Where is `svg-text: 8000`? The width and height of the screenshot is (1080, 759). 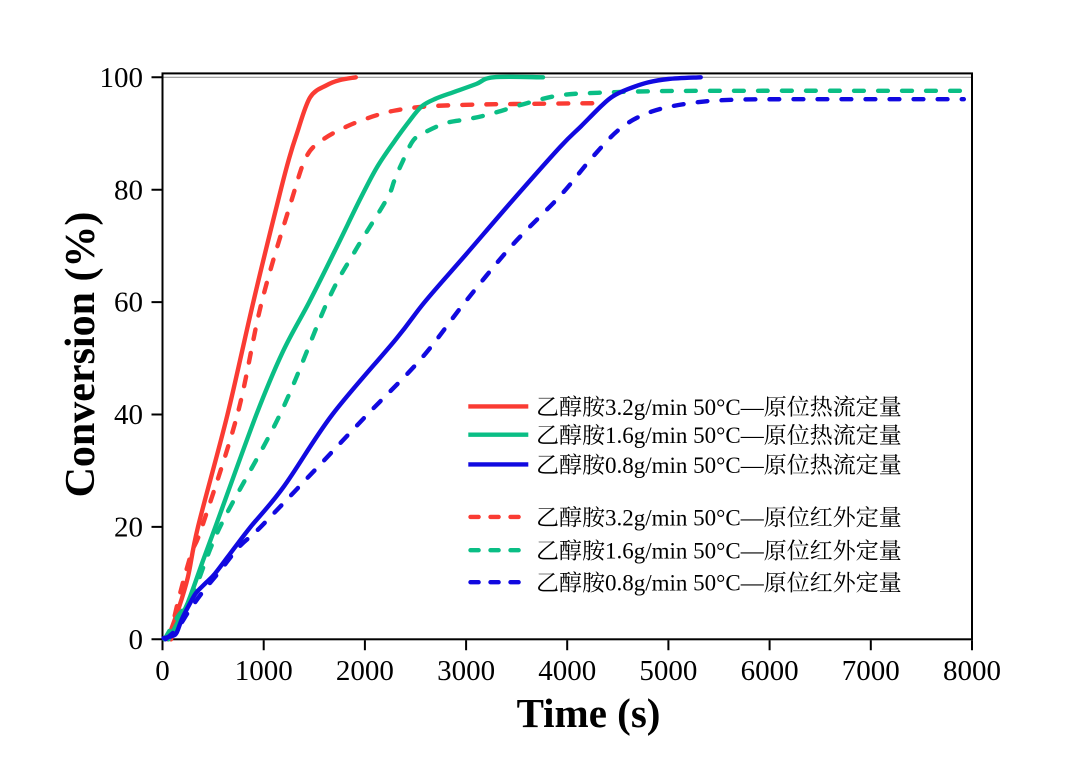 svg-text: 8000 is located at coordinates (972, 671).